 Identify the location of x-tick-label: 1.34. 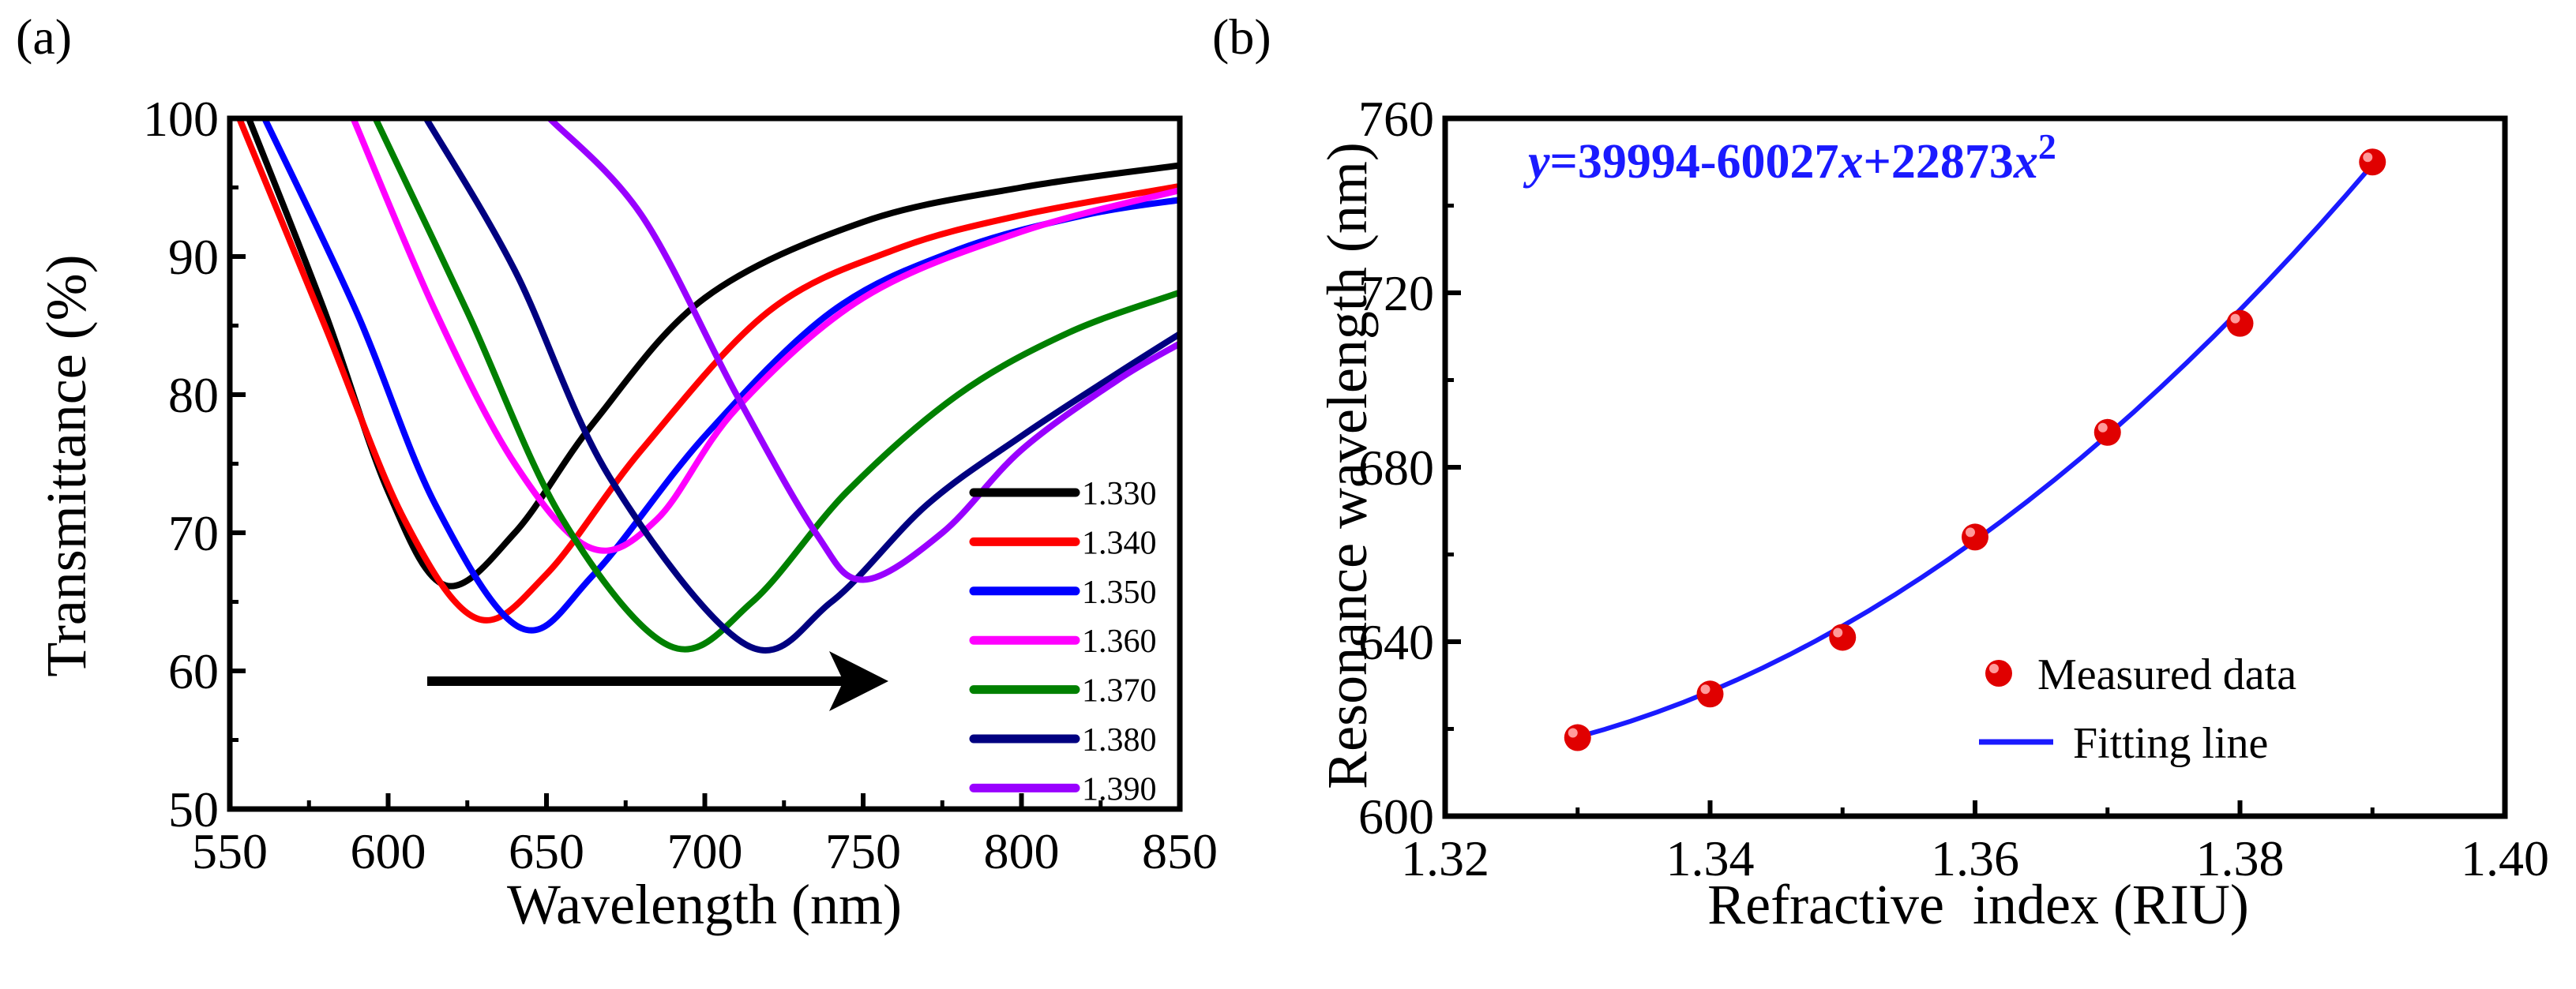
(1710, 858).